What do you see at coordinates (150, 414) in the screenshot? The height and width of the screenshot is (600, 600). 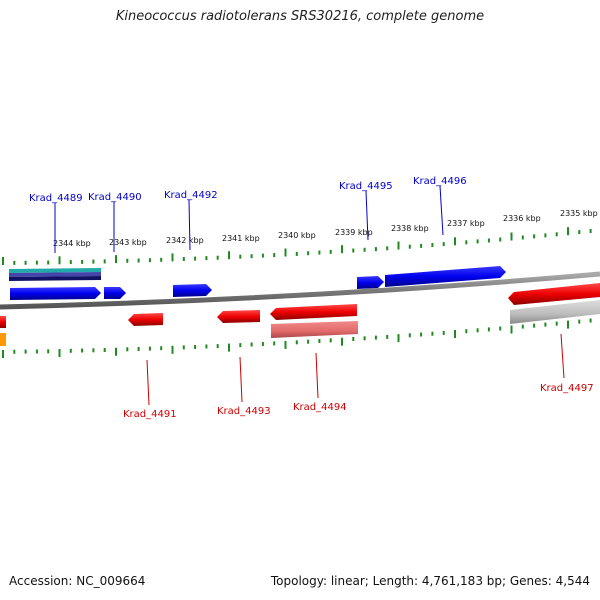 I see `gene-label-krad-4491: Krad_4491` at bounding box center [150, 414].